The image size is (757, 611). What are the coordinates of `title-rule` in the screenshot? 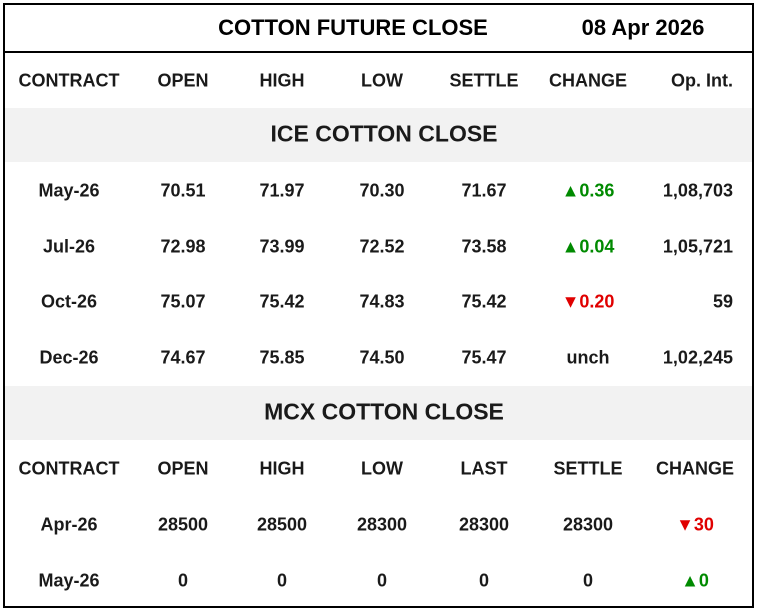 It's located at (378, 52).